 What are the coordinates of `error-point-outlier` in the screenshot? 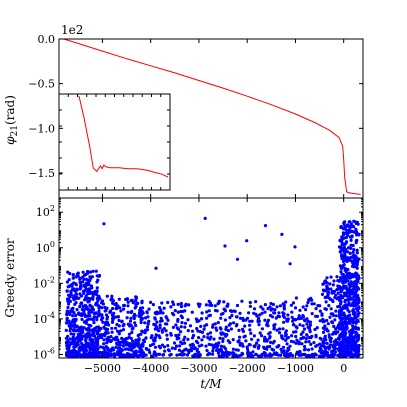 It's located at (282, 234).